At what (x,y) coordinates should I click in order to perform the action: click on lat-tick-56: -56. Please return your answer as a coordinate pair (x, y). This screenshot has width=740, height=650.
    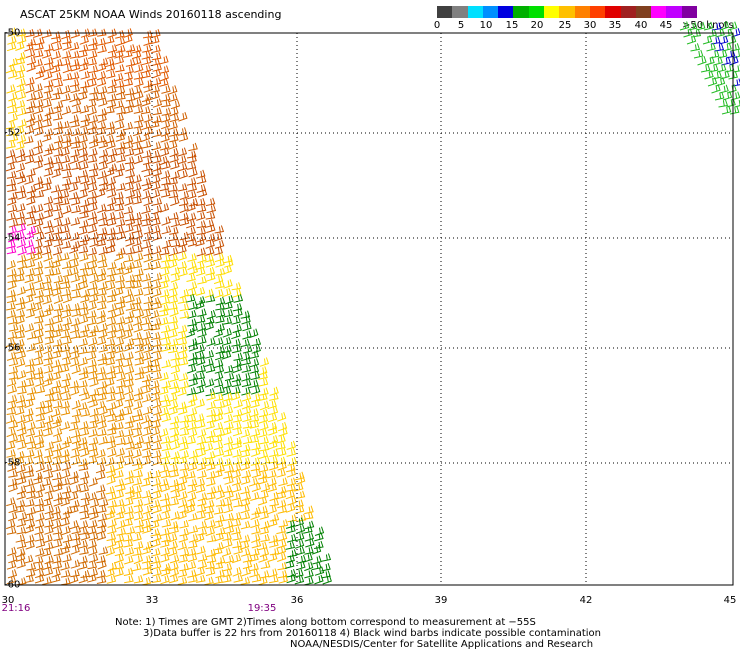
    Looking at the image, I should click on (12, 348).